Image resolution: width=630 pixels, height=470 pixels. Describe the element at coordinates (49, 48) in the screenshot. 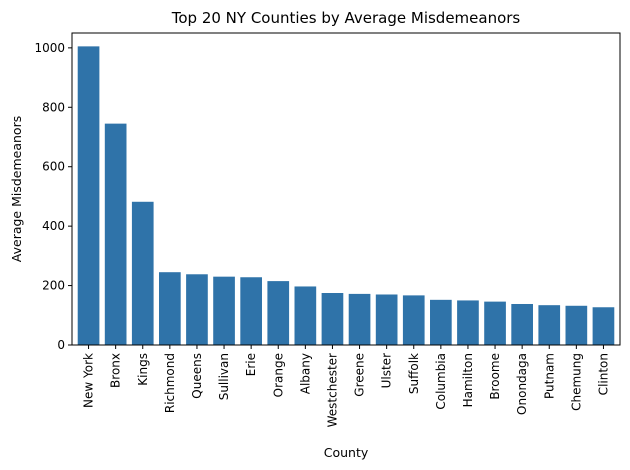

I see `y-tick-label: 1000` at that location.